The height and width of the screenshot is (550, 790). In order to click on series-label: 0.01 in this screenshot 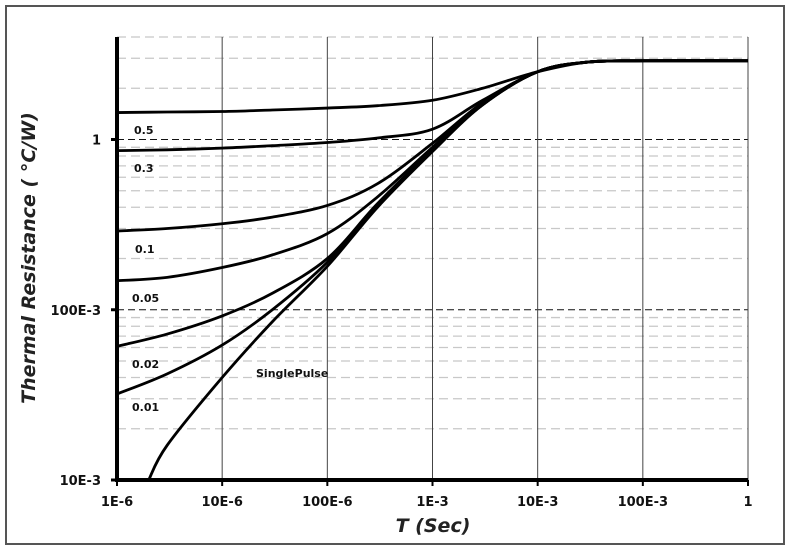, I will do `click(145, 407)`.